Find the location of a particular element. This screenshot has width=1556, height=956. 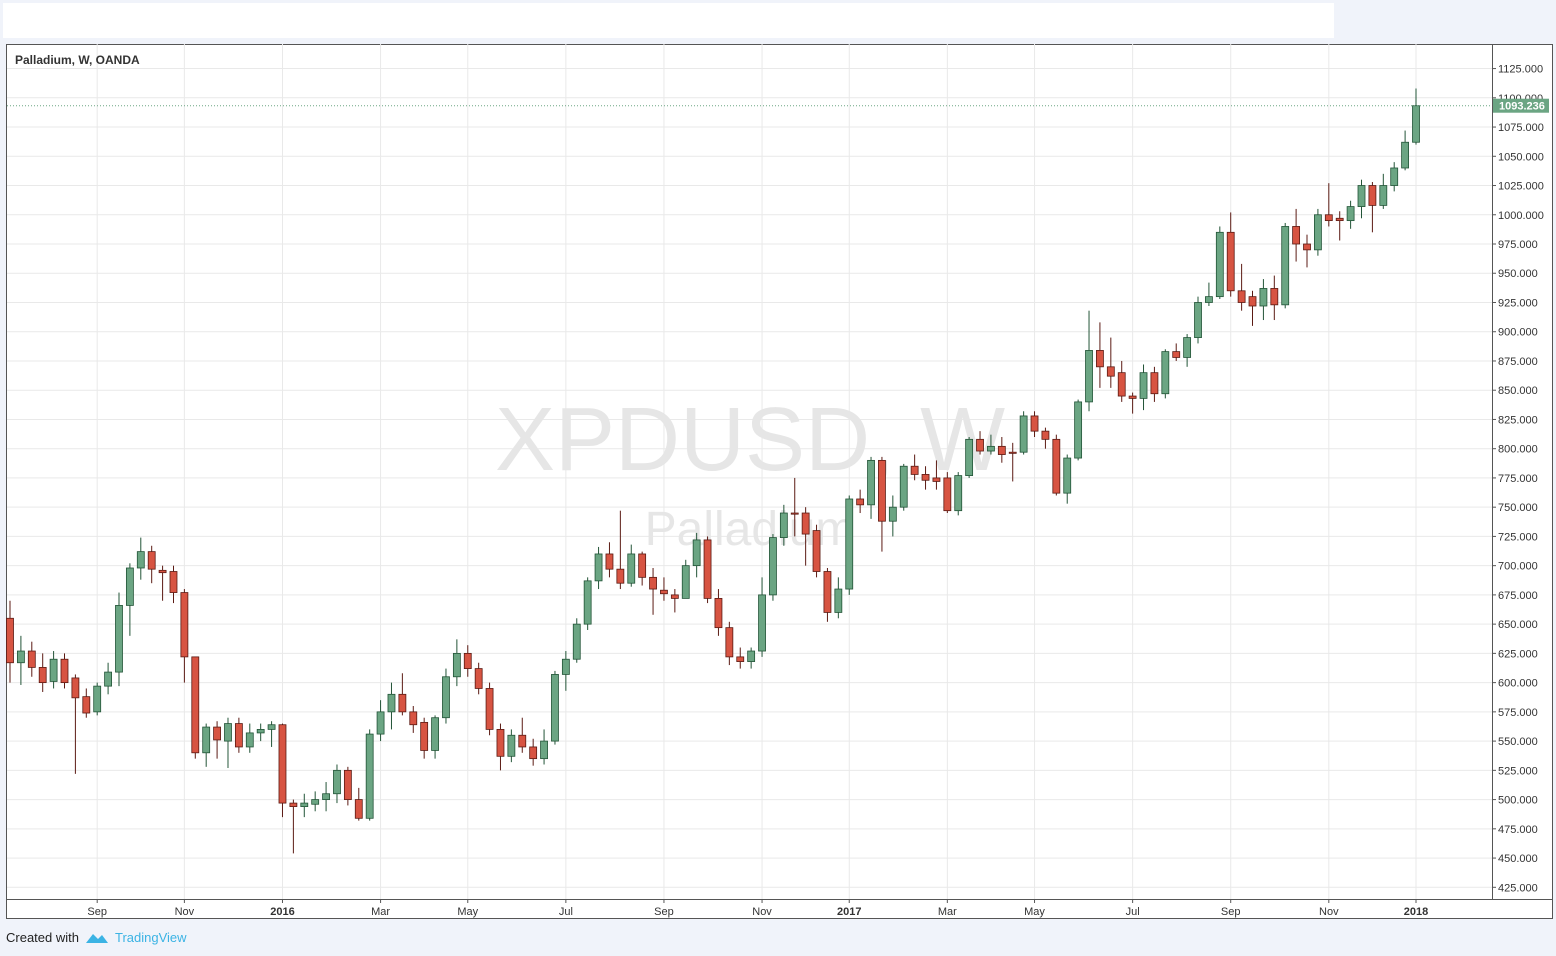

y-tick-label: 825.000 is located at coordinates (1518, 420).